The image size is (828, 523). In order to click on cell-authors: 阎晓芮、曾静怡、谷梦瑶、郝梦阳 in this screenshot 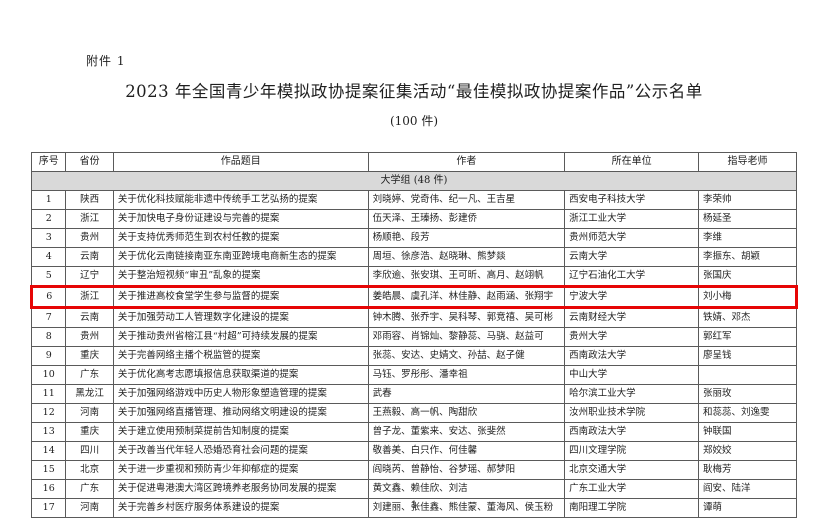, I will do `click(466, 470)`.